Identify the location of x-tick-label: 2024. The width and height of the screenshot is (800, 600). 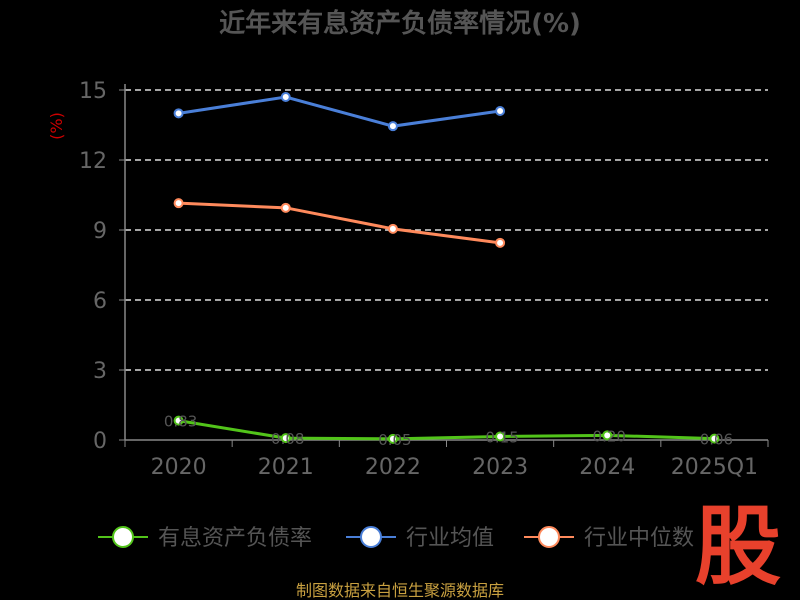
(607, 467).